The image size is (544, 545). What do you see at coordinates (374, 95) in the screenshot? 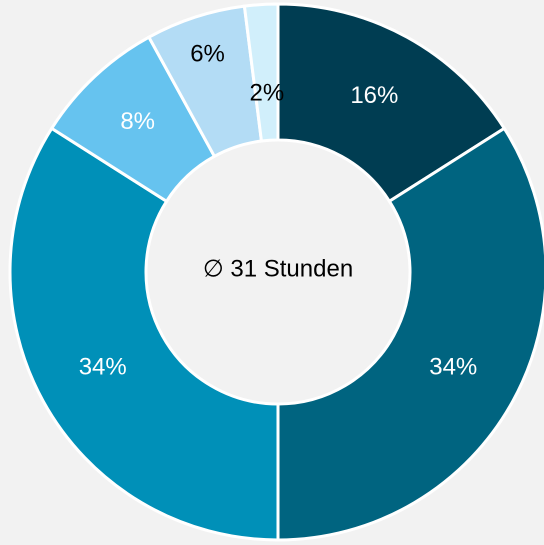
I see `value-label: 16%` at bounding box center [374, 95].